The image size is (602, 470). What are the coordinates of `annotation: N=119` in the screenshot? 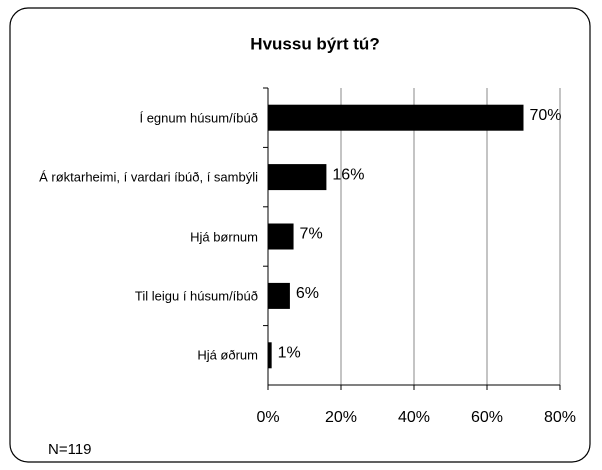 It's located at (70, 449).